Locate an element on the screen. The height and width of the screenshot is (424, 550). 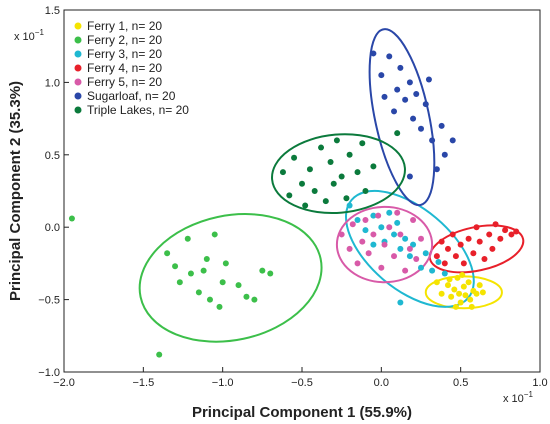
x-tick-label: 0.0 is located at coordinates (381, 383).